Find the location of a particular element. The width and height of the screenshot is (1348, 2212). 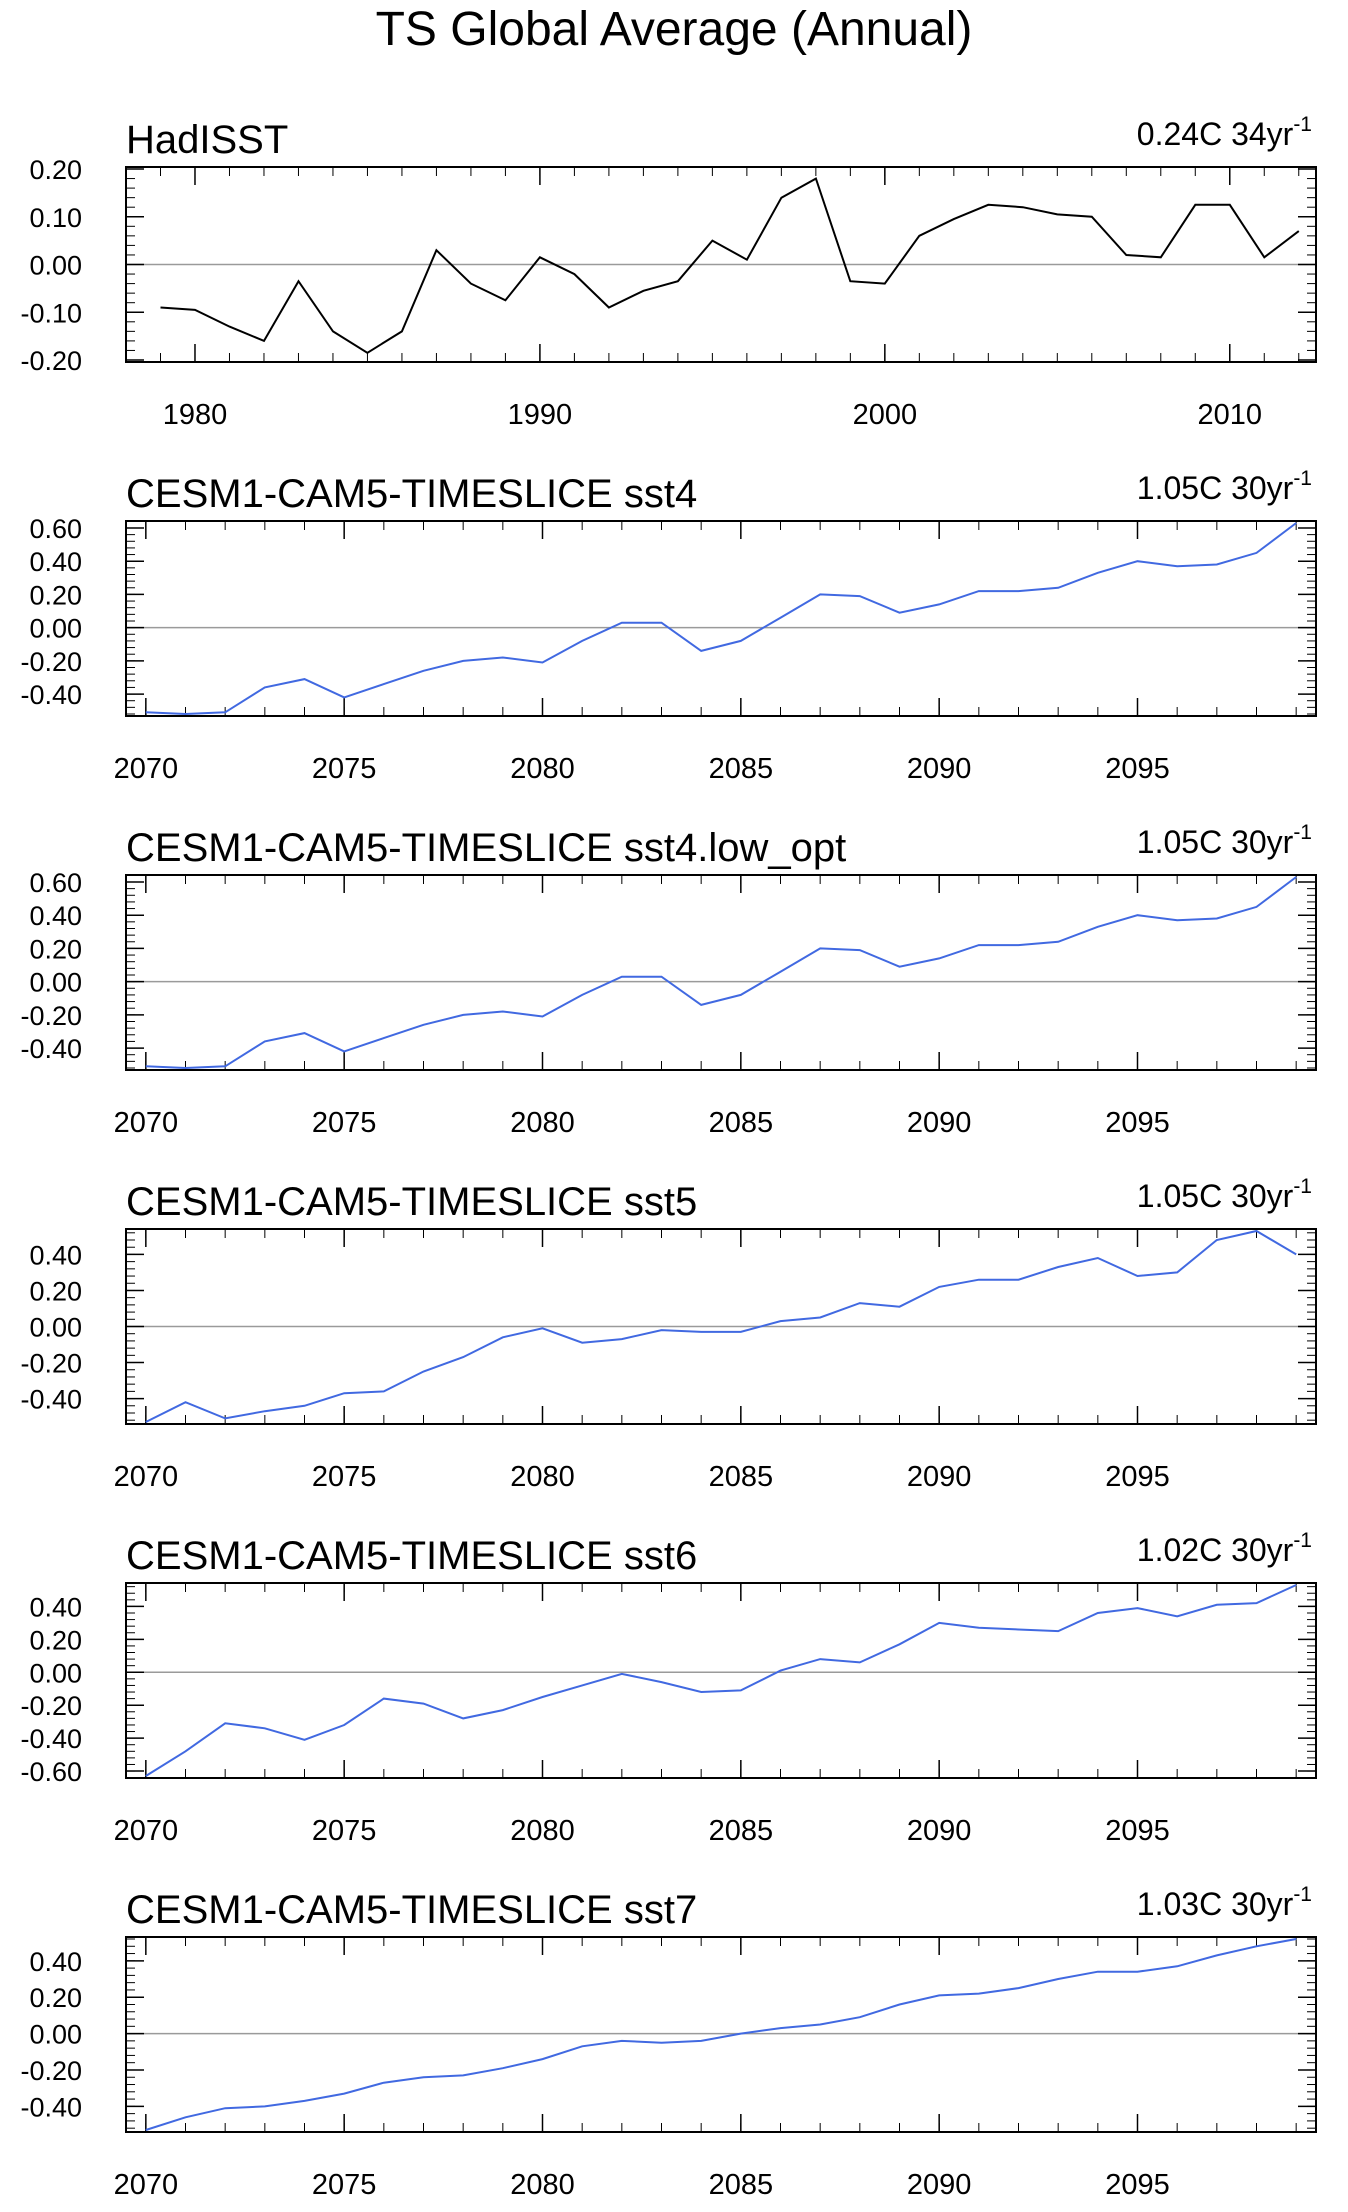

trend-label: 0.24C 34yr-1 is located at coordinates (1224, 132).